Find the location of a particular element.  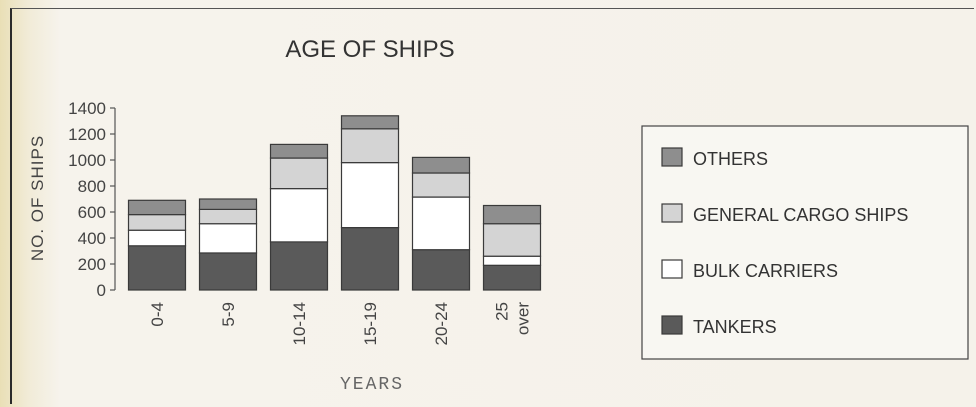

x-tick-label-0: 0-4 is located at coordinates (157, 314).